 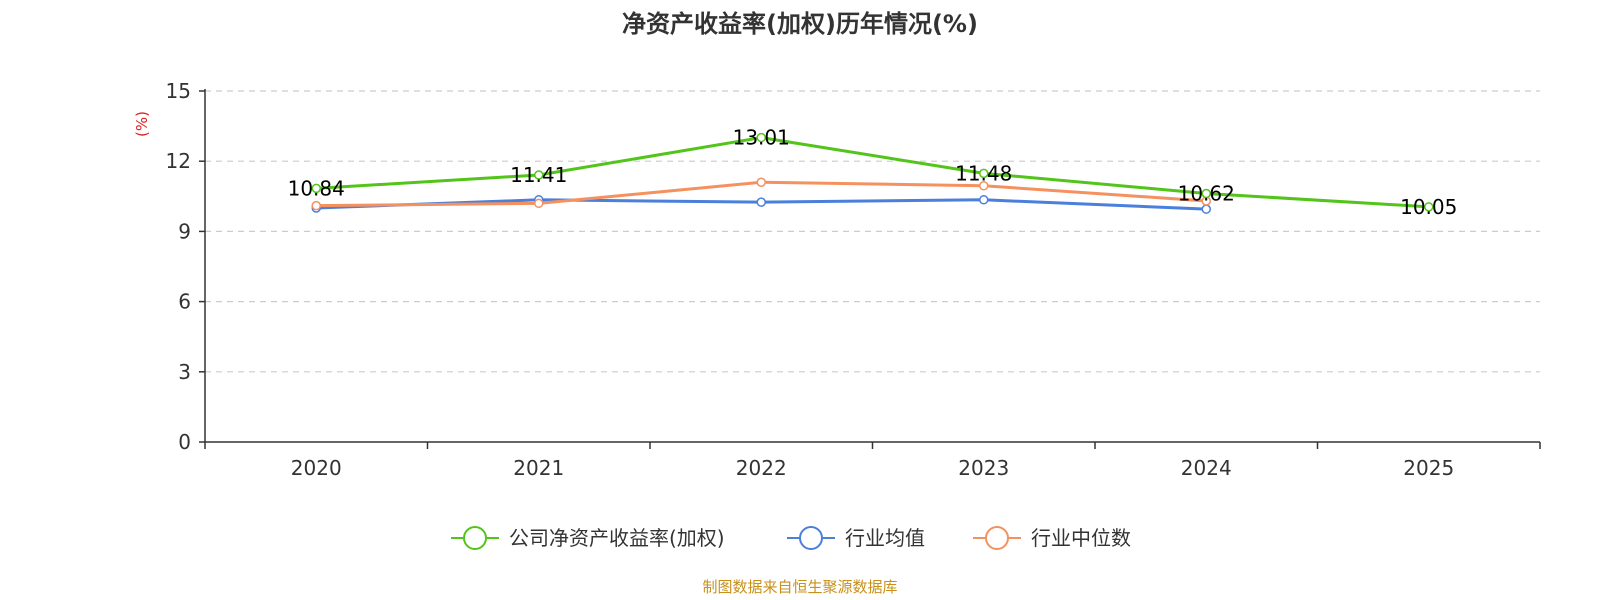 What do you see at coordinates (316, 468) in the screenshot?
I see `x-tick-label: 2020` at bounding box center [316, 468].